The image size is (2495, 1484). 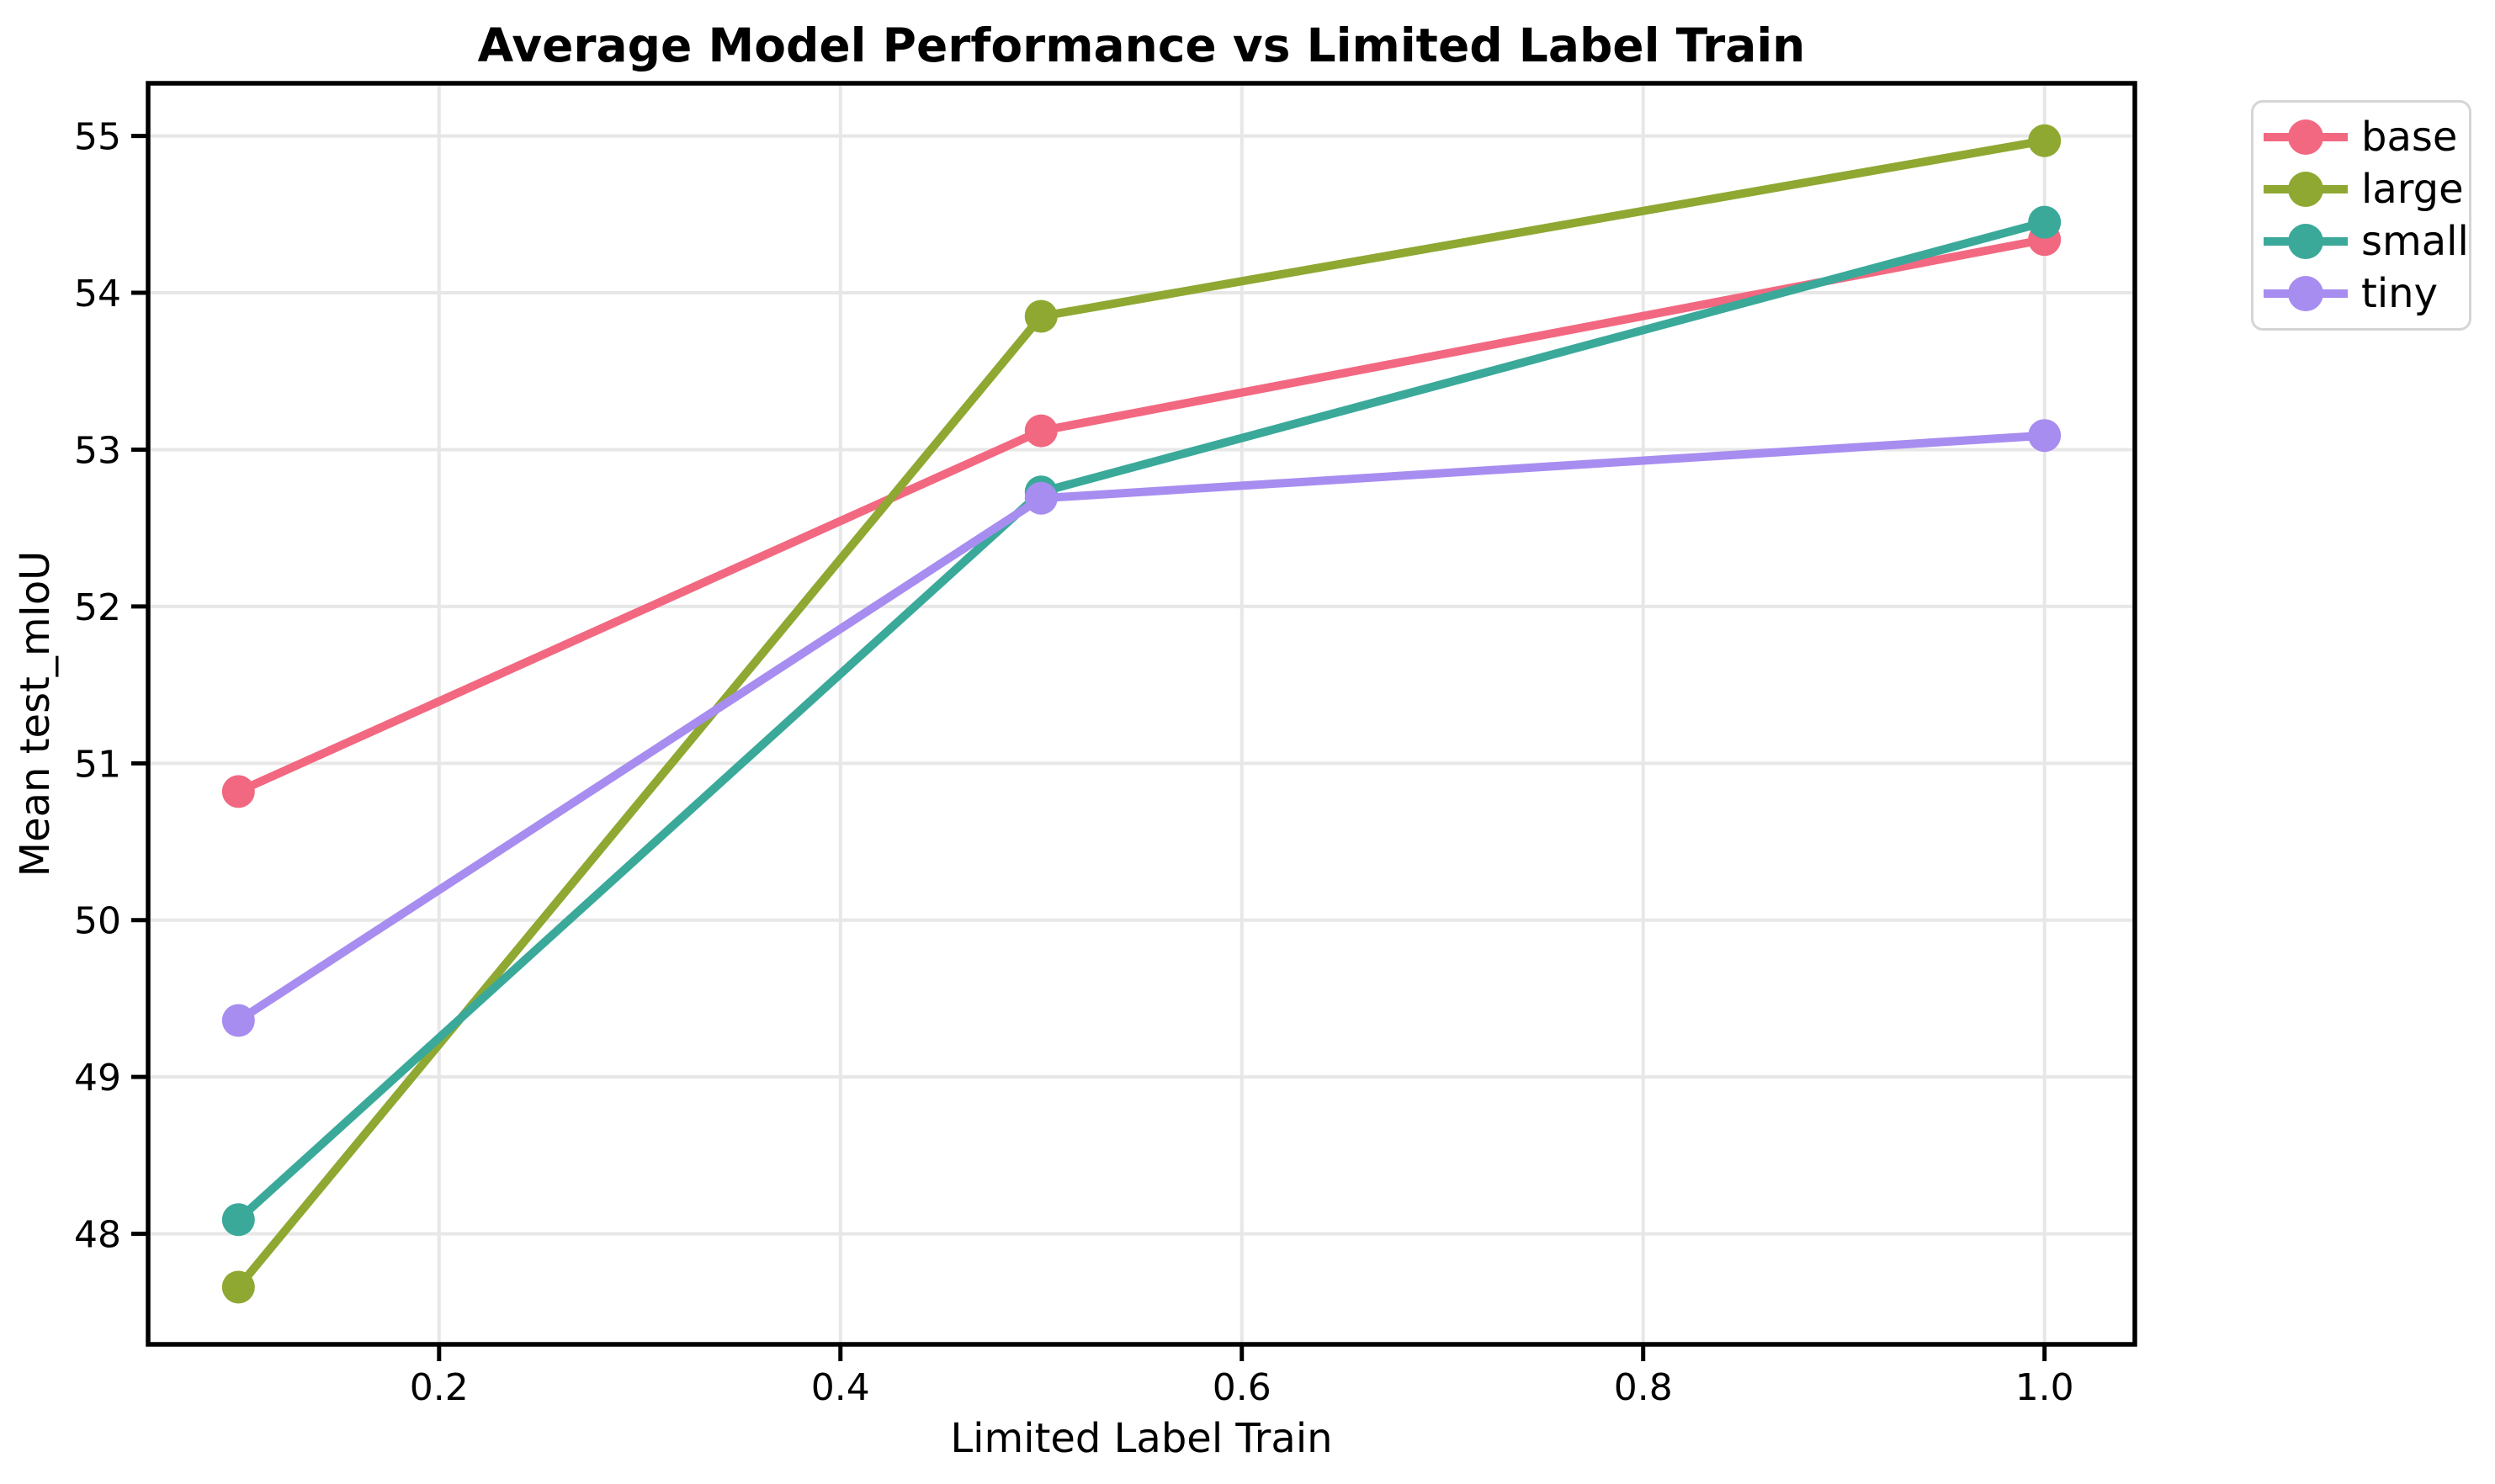 I want to click on legend-item-large: large, so click(x=2363, y=189).